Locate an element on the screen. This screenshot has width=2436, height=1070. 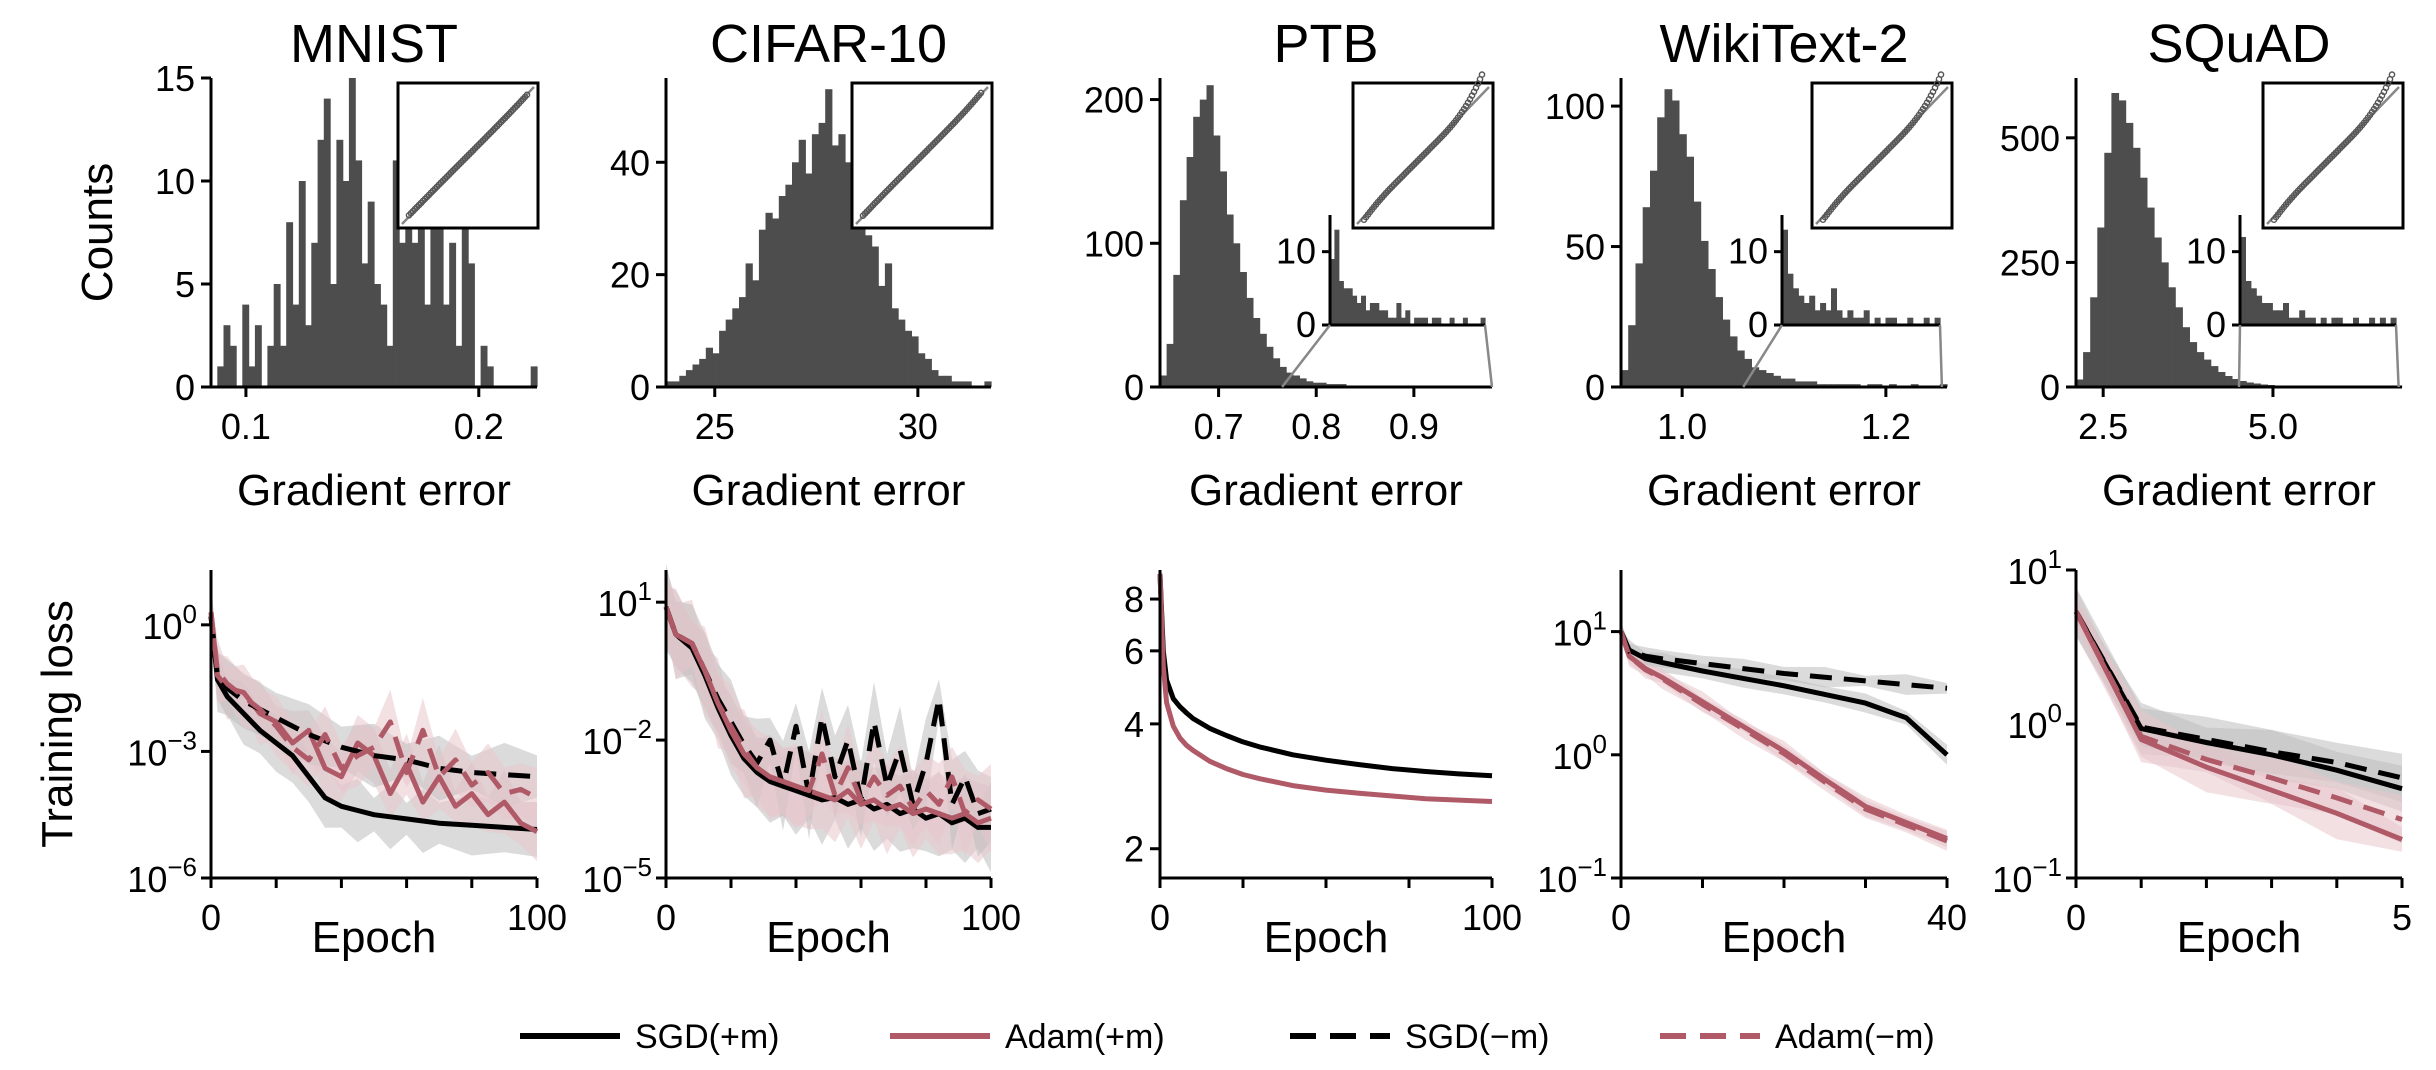
y-tick-label: 5 is located at coordinates (185, 284).